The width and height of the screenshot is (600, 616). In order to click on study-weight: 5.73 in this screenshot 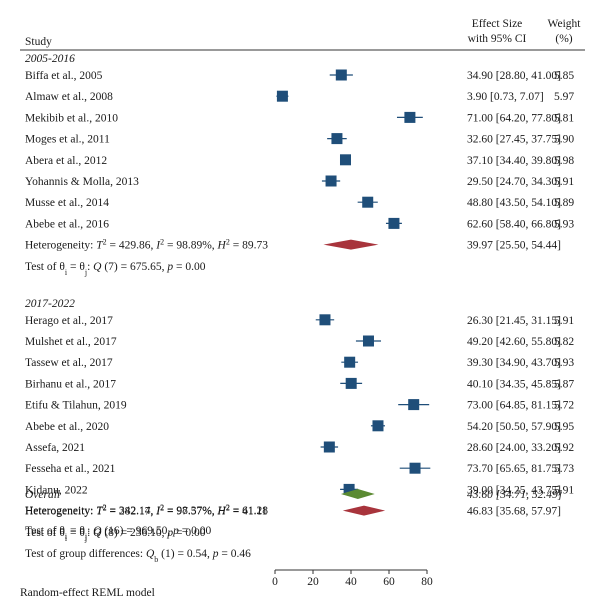, I will do `click(564, 469)`.